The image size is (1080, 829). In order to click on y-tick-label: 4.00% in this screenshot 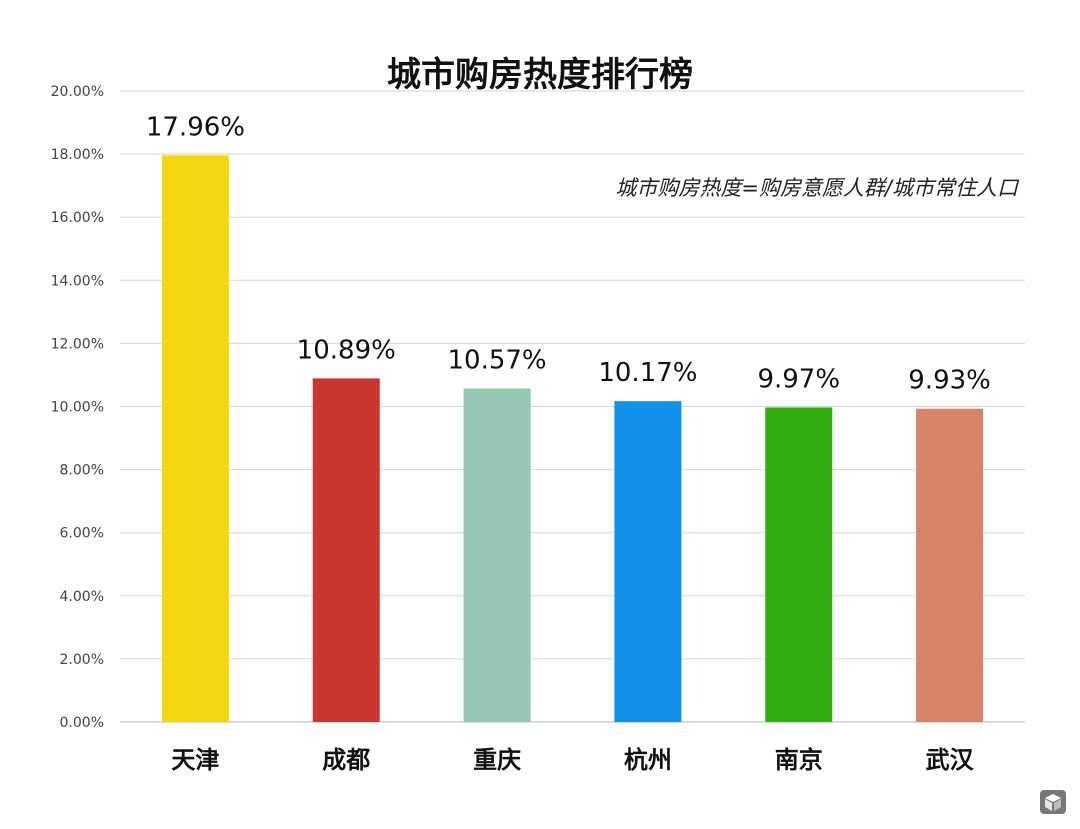, I will do `click(82, 597)`.